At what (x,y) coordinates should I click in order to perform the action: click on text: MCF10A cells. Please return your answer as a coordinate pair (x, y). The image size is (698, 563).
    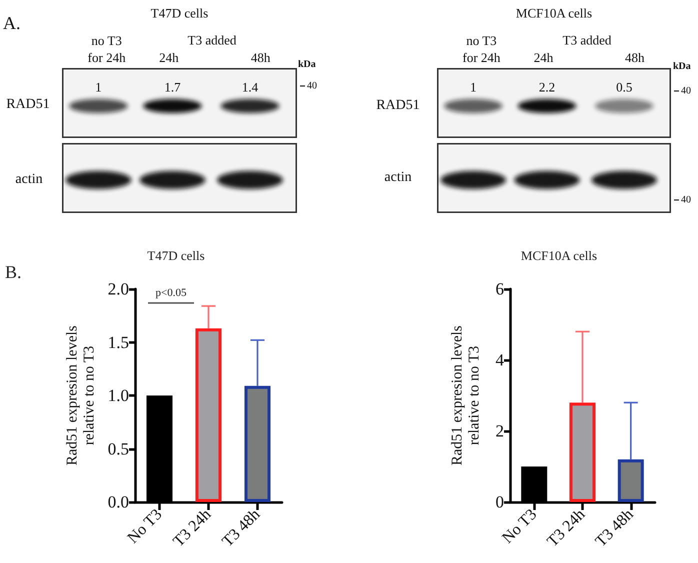
    Looking at the image, I should click on (554, 13).